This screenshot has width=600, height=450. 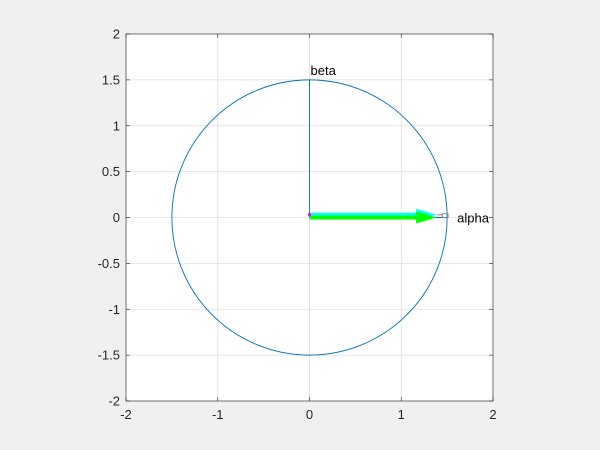 I want to click on y-tick-label: -2, so click(x=114, y=401).